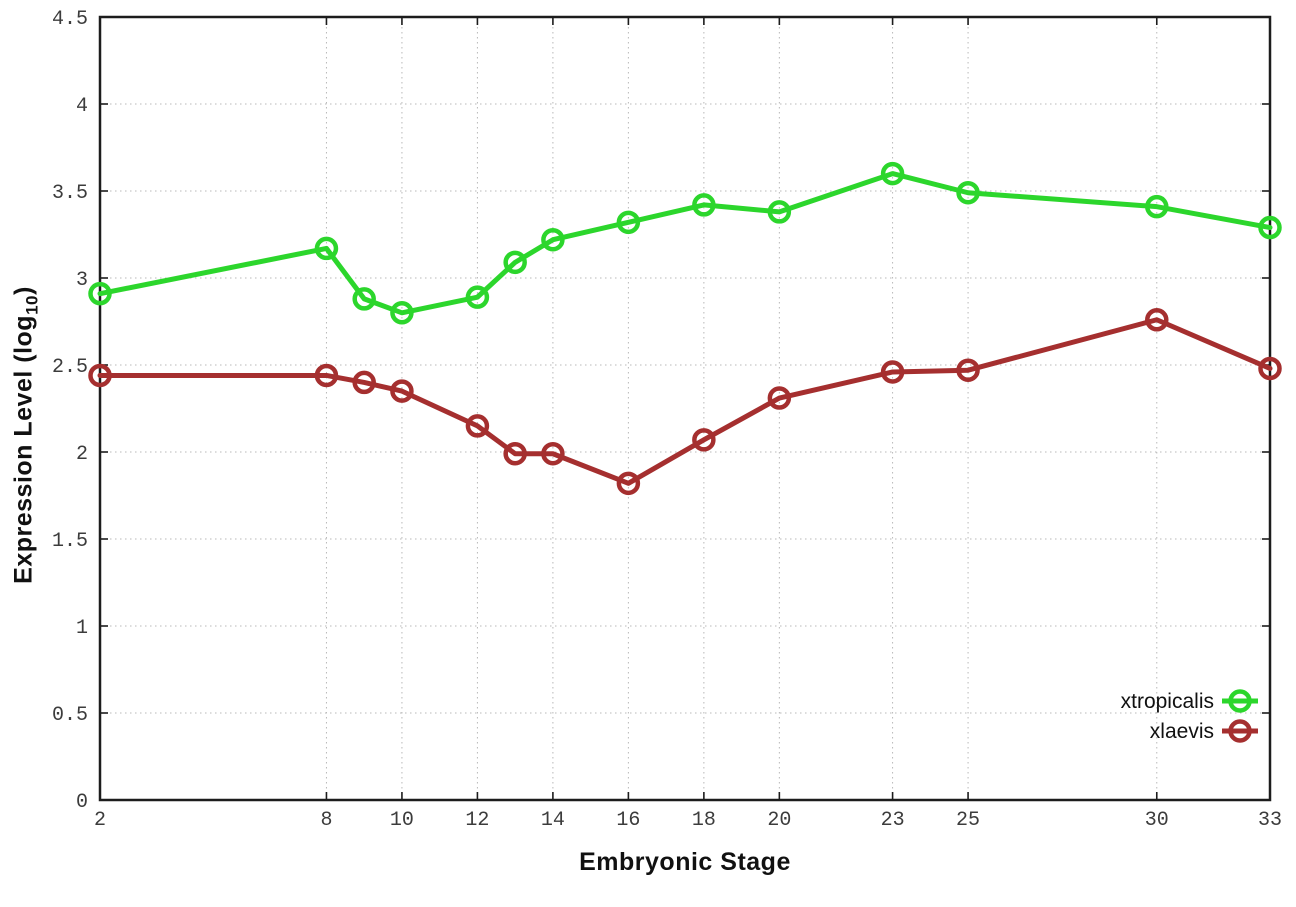 This screenshot has height=907, width=1296. Describe the element at coordinates (82, 454) in the screenshot. I see `y-tick-label: 2` at that location.